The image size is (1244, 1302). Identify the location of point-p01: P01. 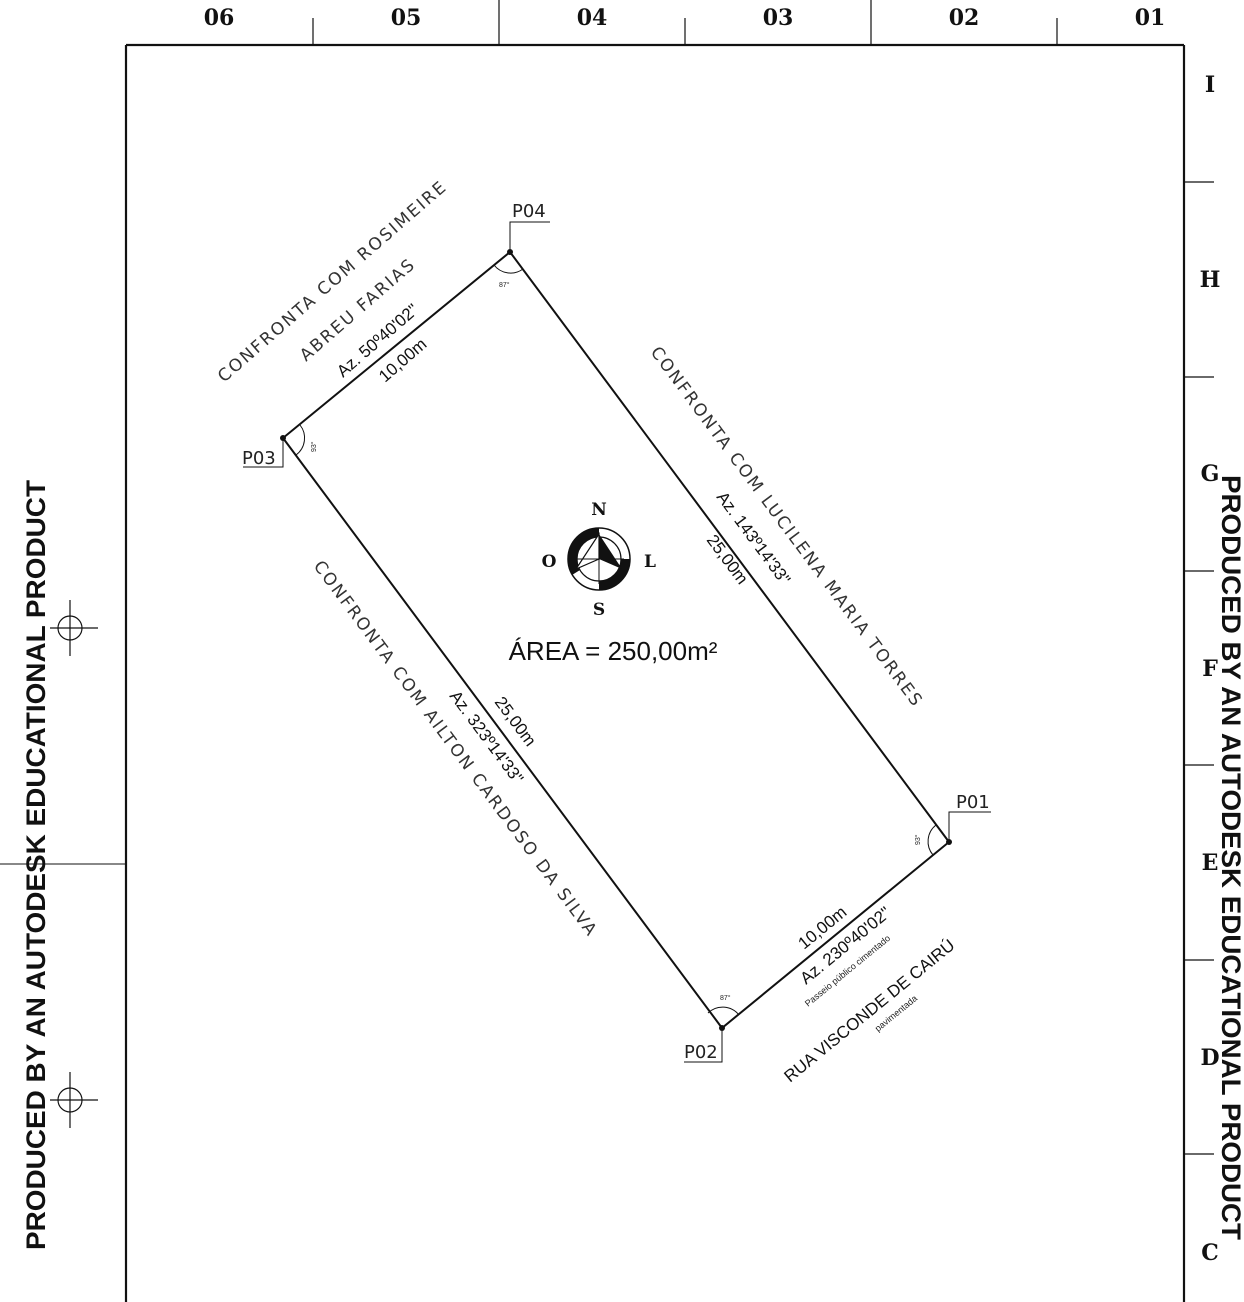
(973, 802).